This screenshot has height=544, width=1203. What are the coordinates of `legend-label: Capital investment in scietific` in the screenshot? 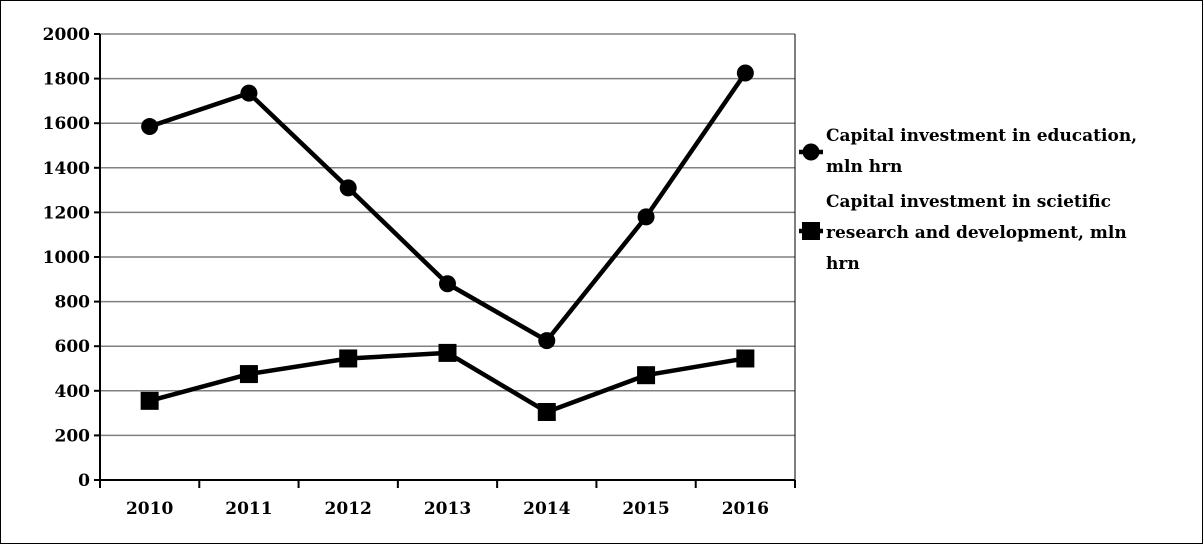 It's located at (968, 202).